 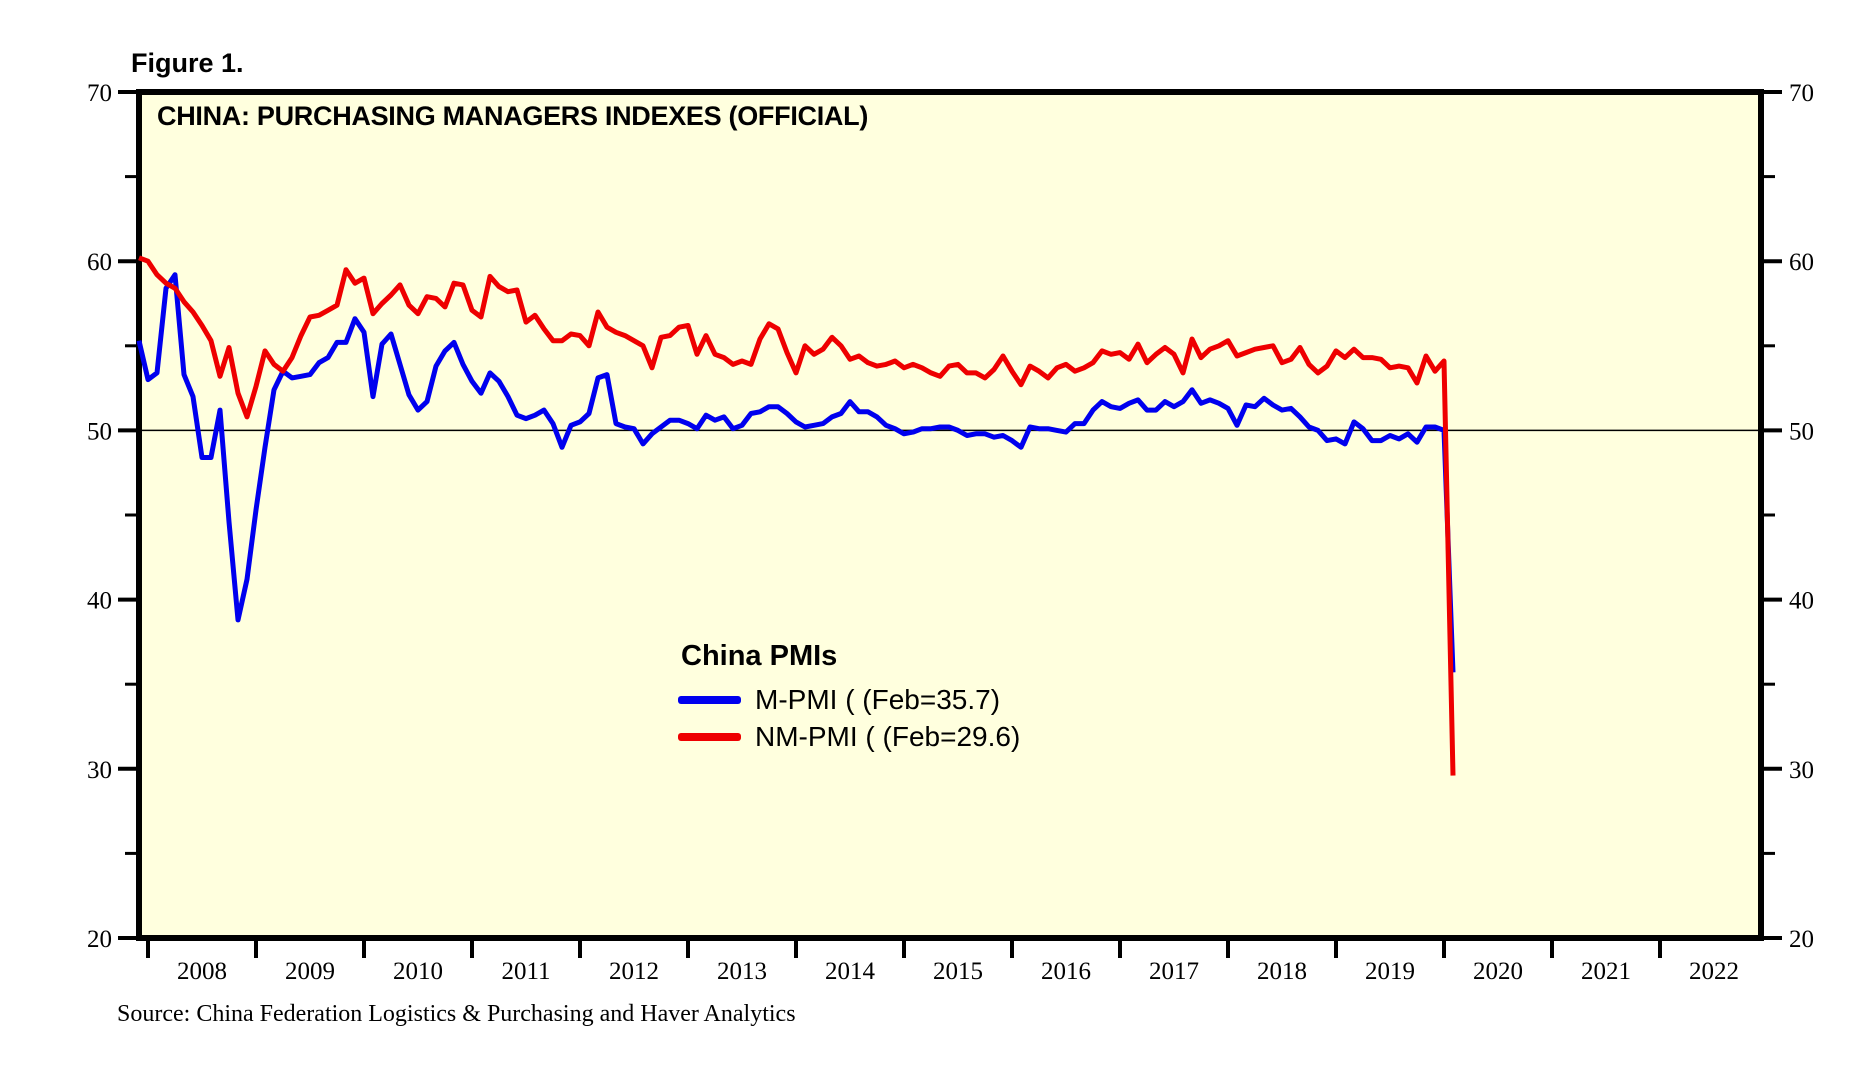 What do you see at coordinates (99, 770) in the screenshot?
I see `y-axis-label-left: 30` at bounding box center [99, 770].